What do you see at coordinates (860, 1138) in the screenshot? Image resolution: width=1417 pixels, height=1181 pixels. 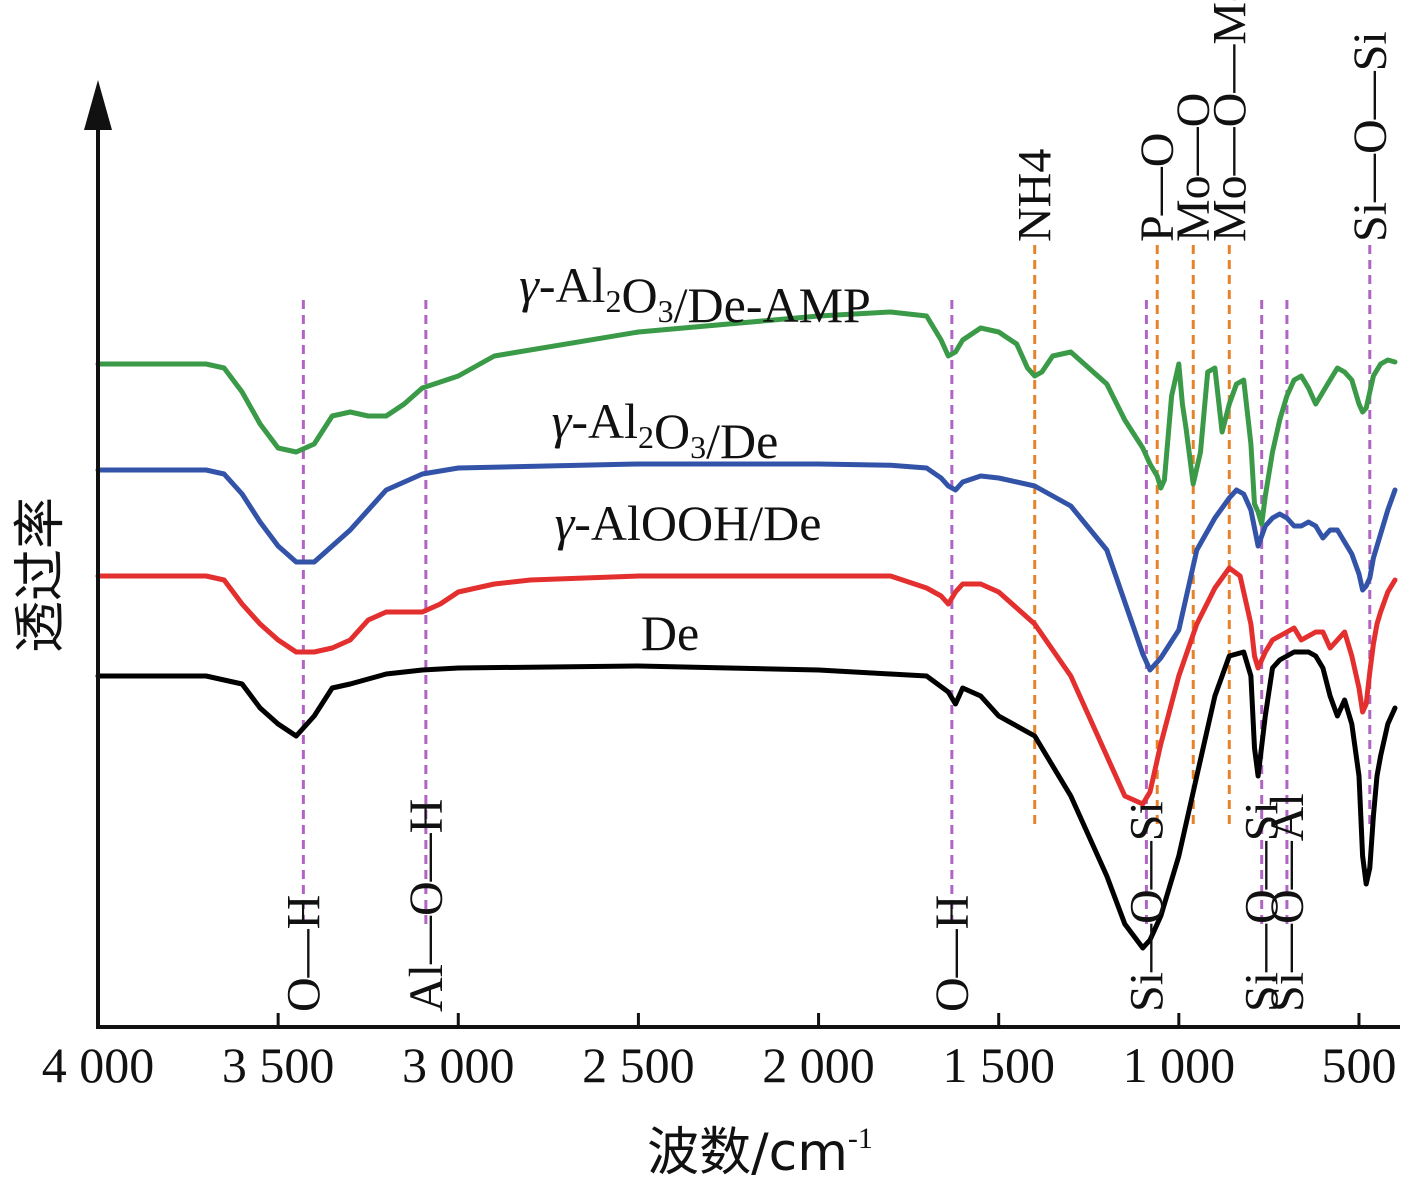 I see `x-axis-title-sup: -1` at bounding box center [860, 1138].